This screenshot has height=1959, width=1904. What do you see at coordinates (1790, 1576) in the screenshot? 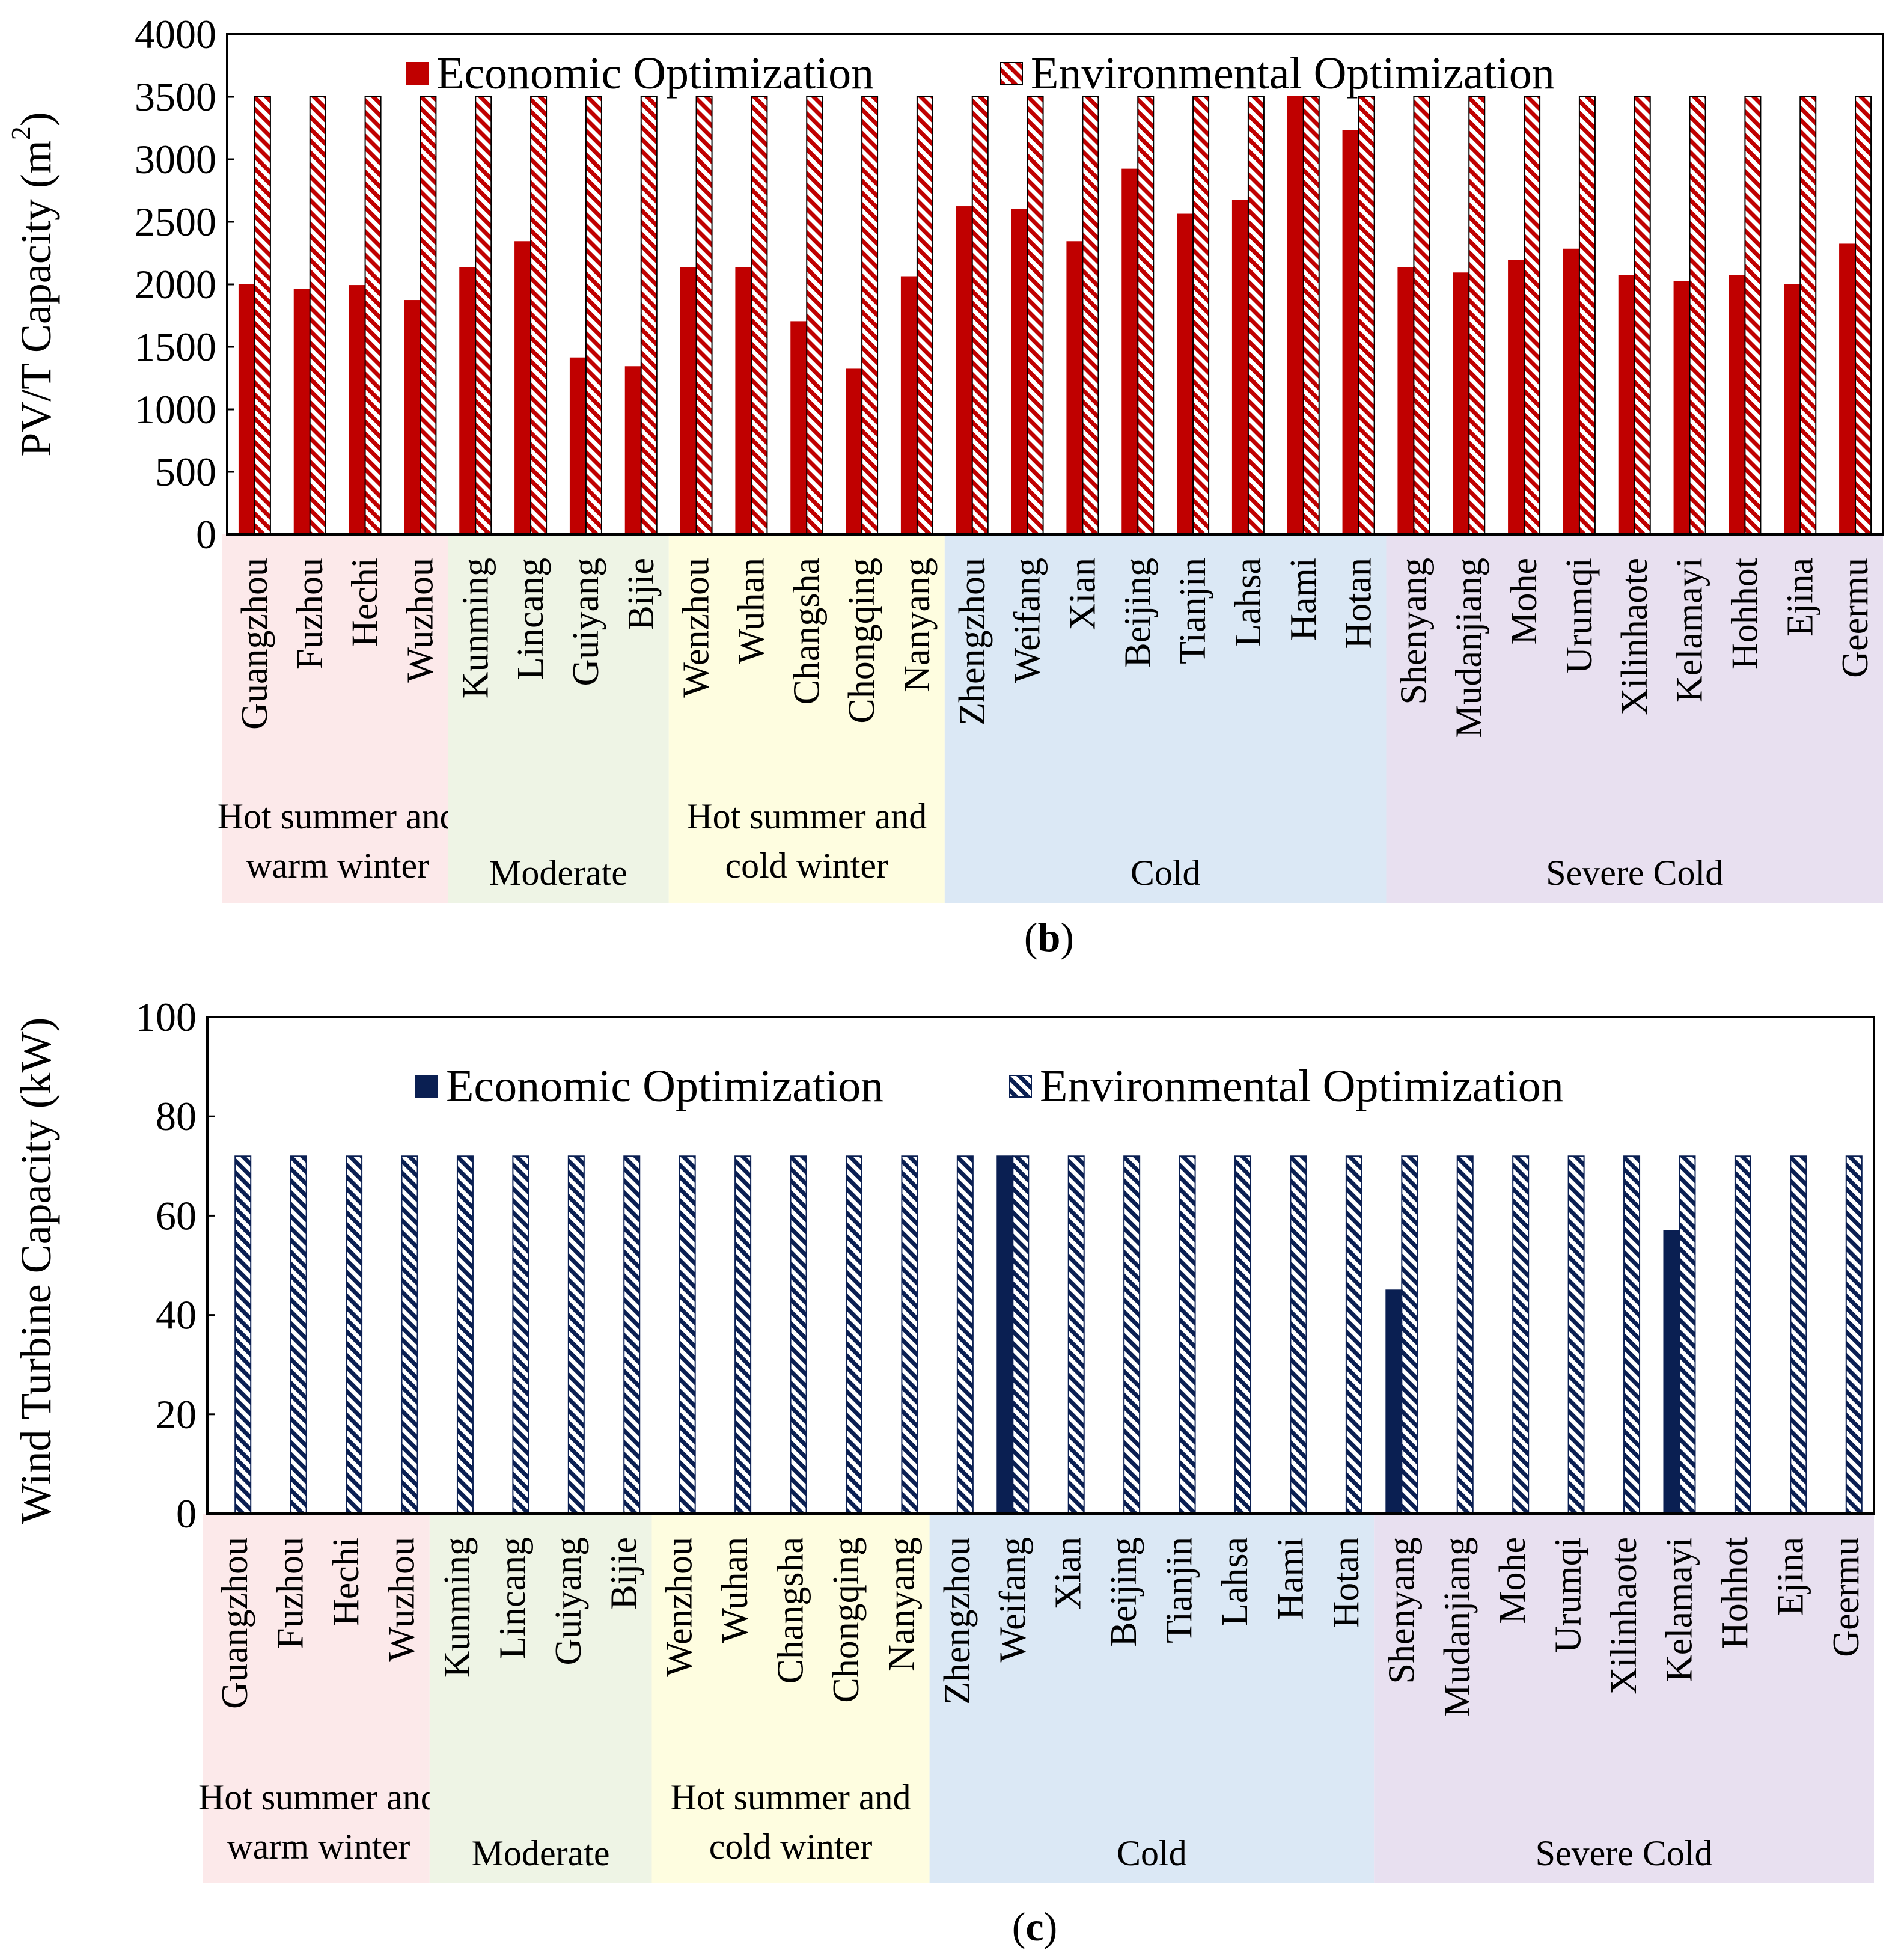
I see `category-label: Ejina` at bounding box center [1790, 1576].